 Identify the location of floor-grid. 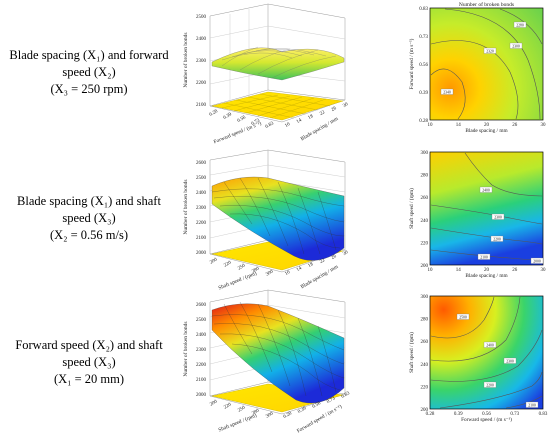
(276, 106).